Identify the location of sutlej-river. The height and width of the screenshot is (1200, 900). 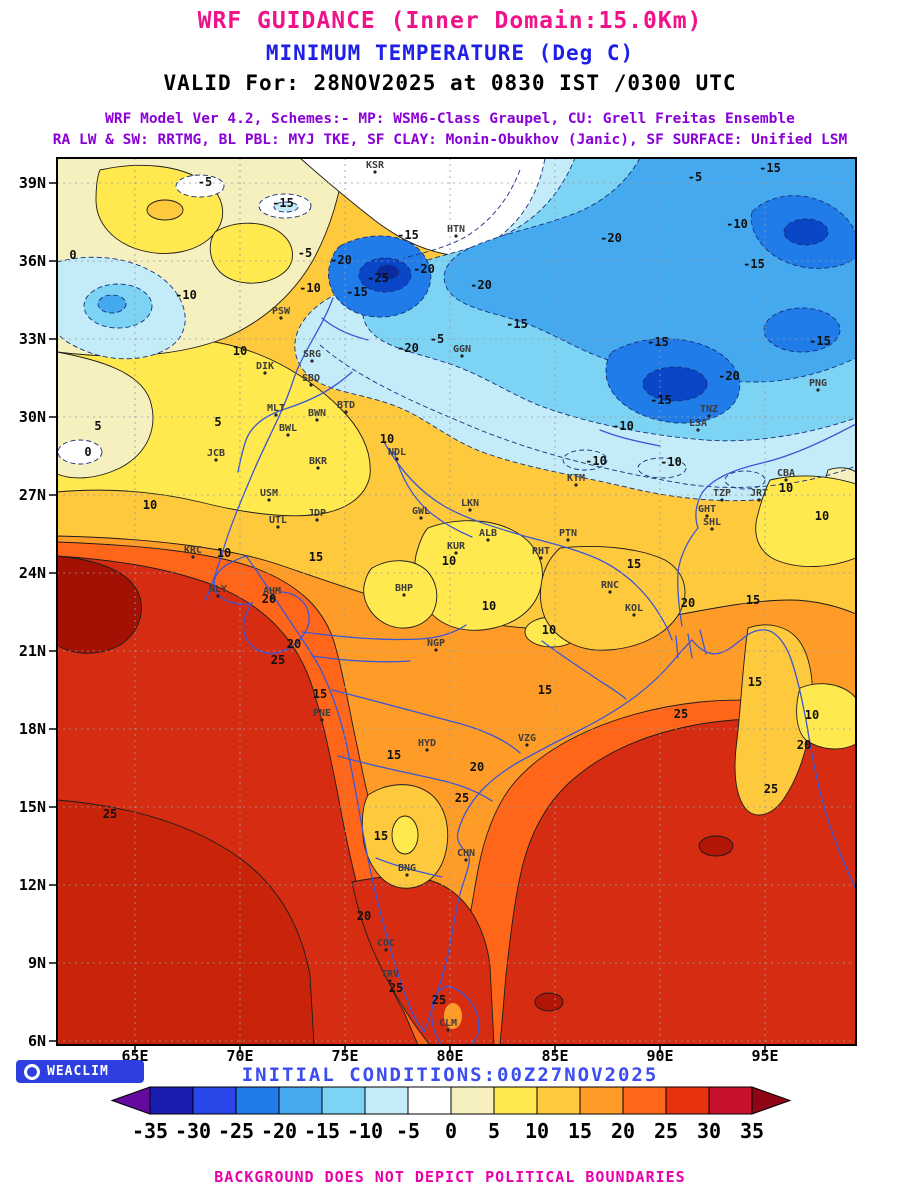
(295, 422).